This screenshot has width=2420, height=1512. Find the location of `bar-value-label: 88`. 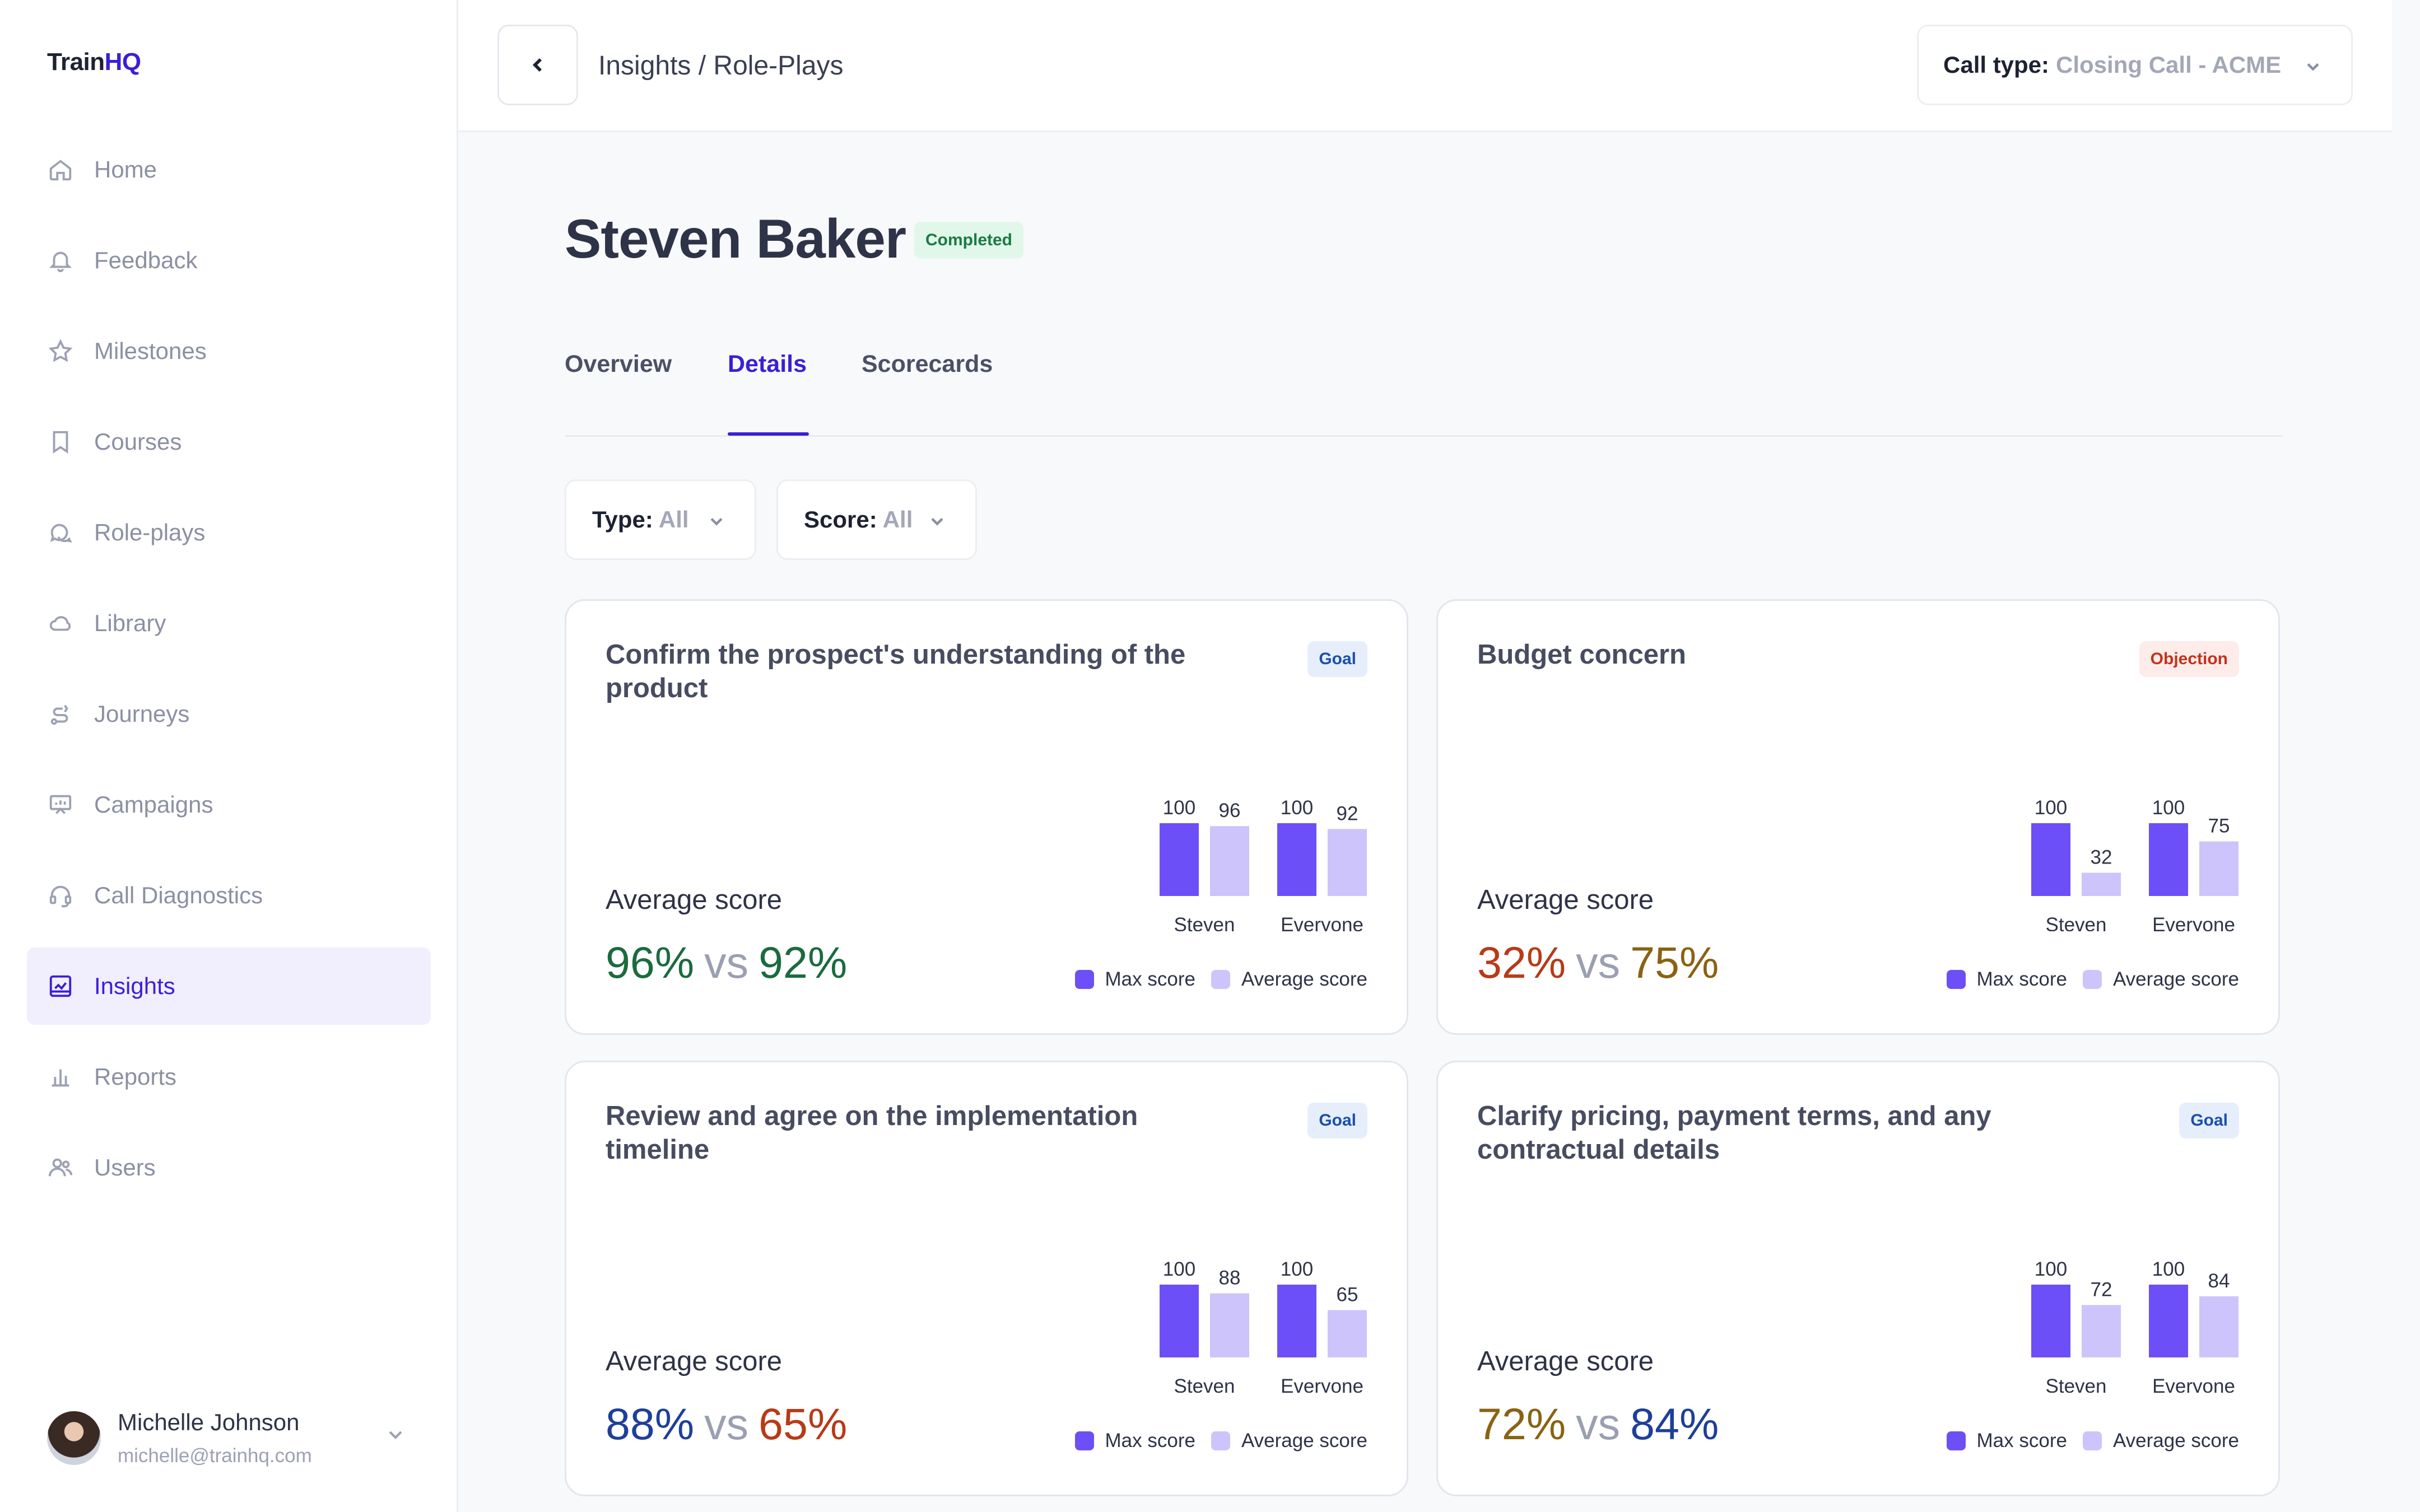

bar-value-label: 88 is located at coordinates (1230, 1278).